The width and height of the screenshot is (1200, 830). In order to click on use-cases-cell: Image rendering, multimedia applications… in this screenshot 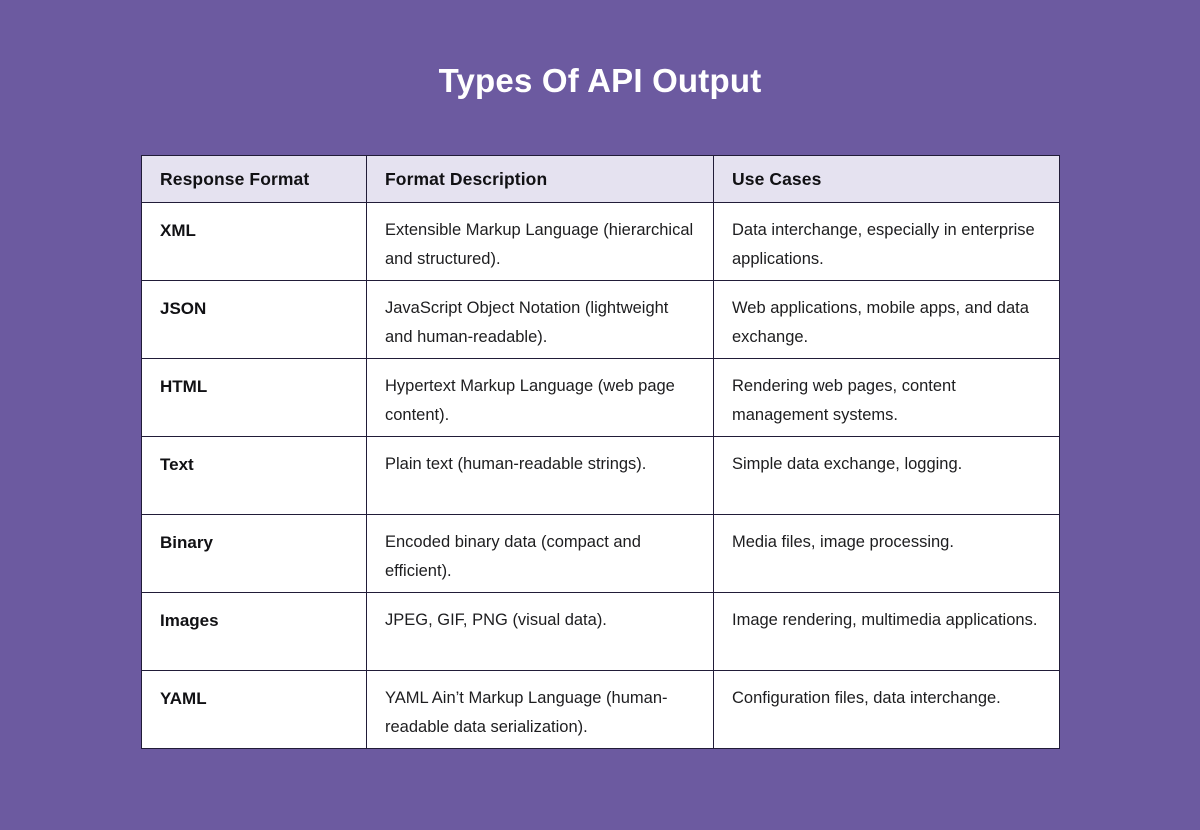, I will do `click(886, 631)`.